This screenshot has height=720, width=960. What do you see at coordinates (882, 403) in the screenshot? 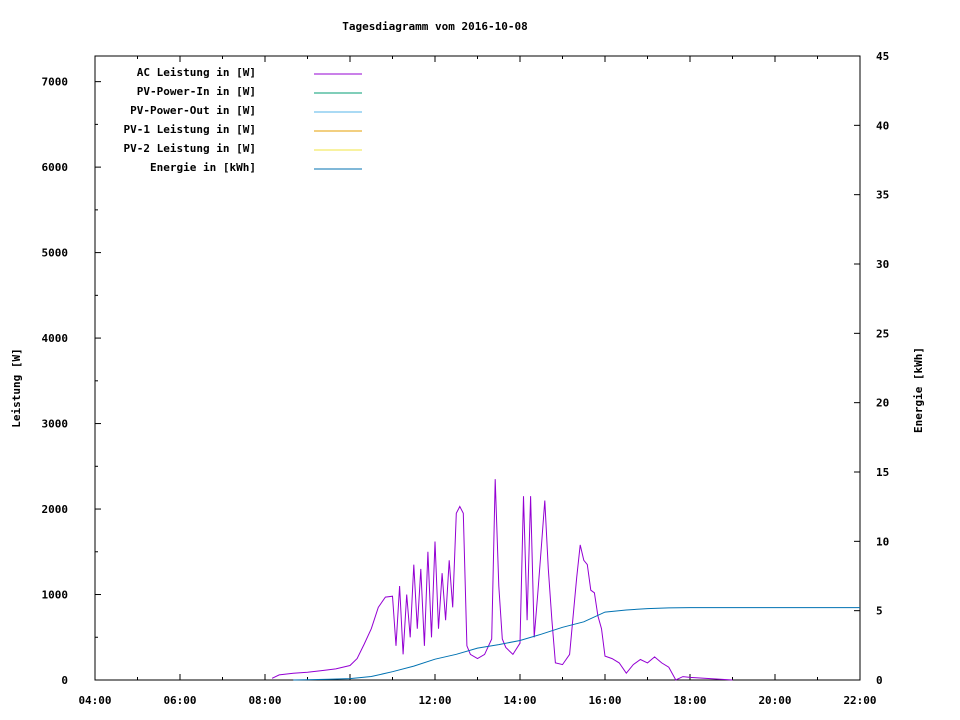
I see `y2-tick-label: 20` at bounding box center [882, 403].